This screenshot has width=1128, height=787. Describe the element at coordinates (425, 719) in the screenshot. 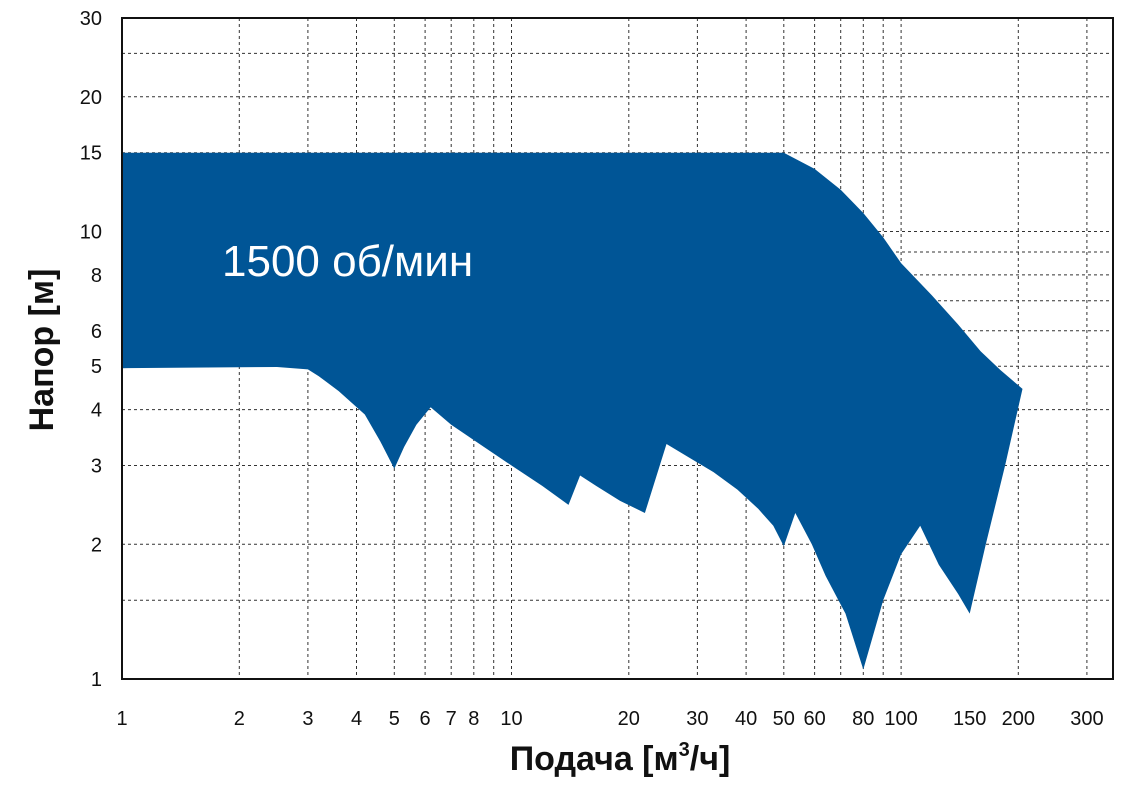

I see `x-tick-label: 6` at that location.